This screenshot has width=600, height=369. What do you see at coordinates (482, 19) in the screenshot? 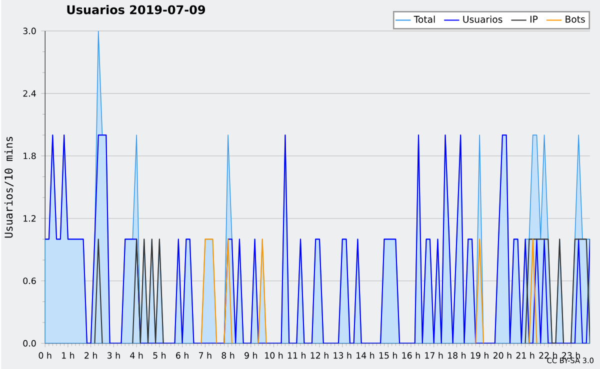
I see `legend-label: Usuarios` at bounding box center [482, 19].